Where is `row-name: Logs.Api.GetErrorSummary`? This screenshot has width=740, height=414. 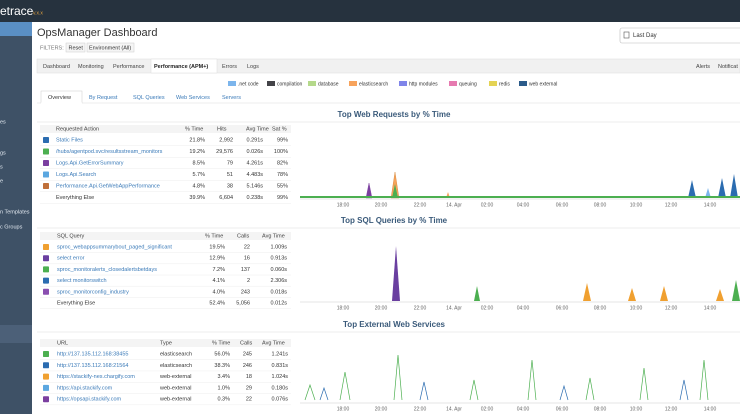 row-name: Logs.Api.GetErrorSummary is located at coordinates (90, 163).